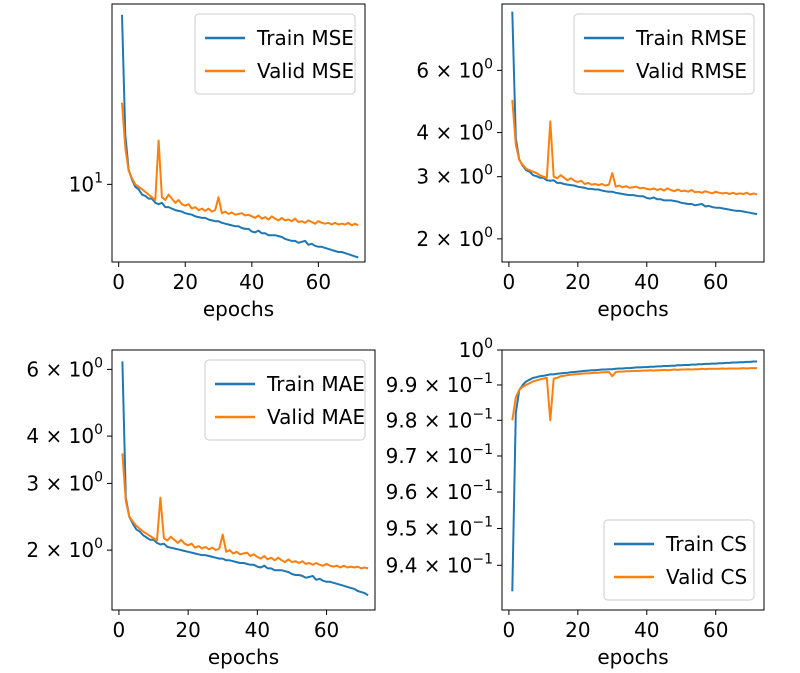 This screenshot has height=673, width=800. I want to click on y-tick-label: 9.8 × 10⁻¹, so click(439, 419).